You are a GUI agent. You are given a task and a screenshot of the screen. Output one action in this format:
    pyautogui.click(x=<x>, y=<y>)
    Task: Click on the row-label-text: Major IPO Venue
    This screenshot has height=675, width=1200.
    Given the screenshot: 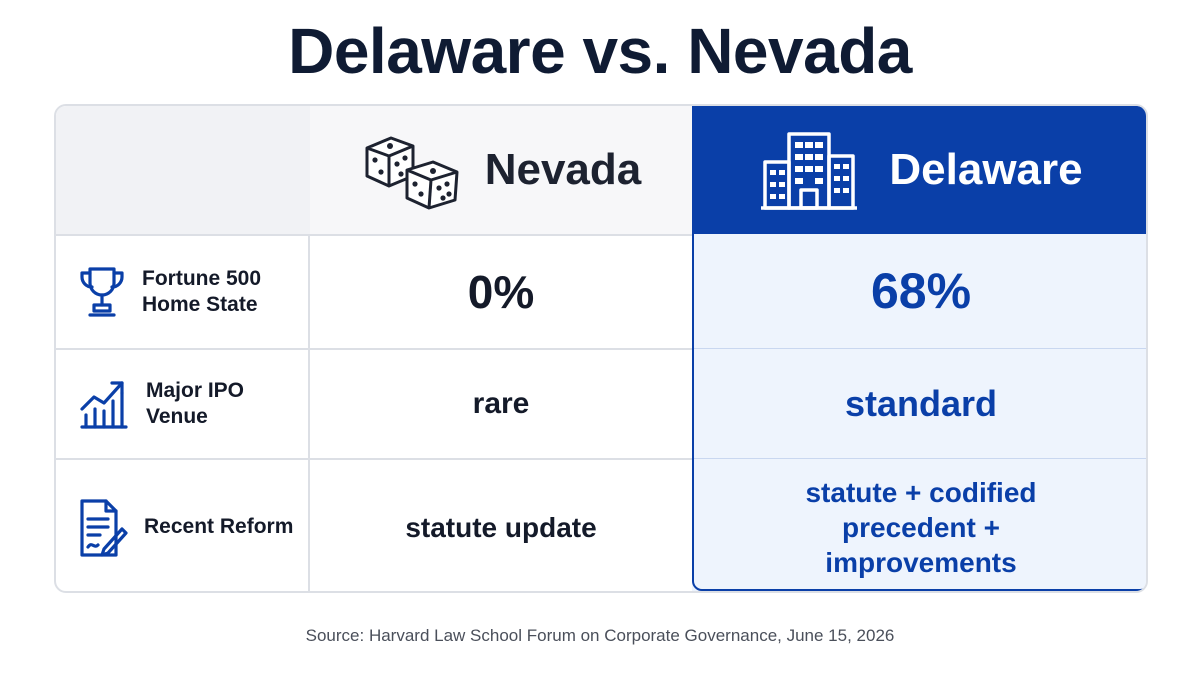 What is the action you would take?
    pyautogui.click(x=195, y=403)
    